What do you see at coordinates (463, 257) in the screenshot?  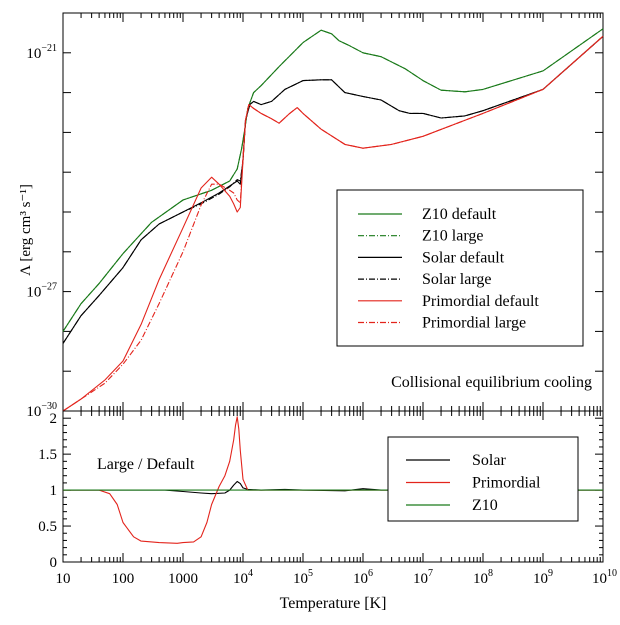 I see `legend-label: Solar default` at bounding box center [463, 257].